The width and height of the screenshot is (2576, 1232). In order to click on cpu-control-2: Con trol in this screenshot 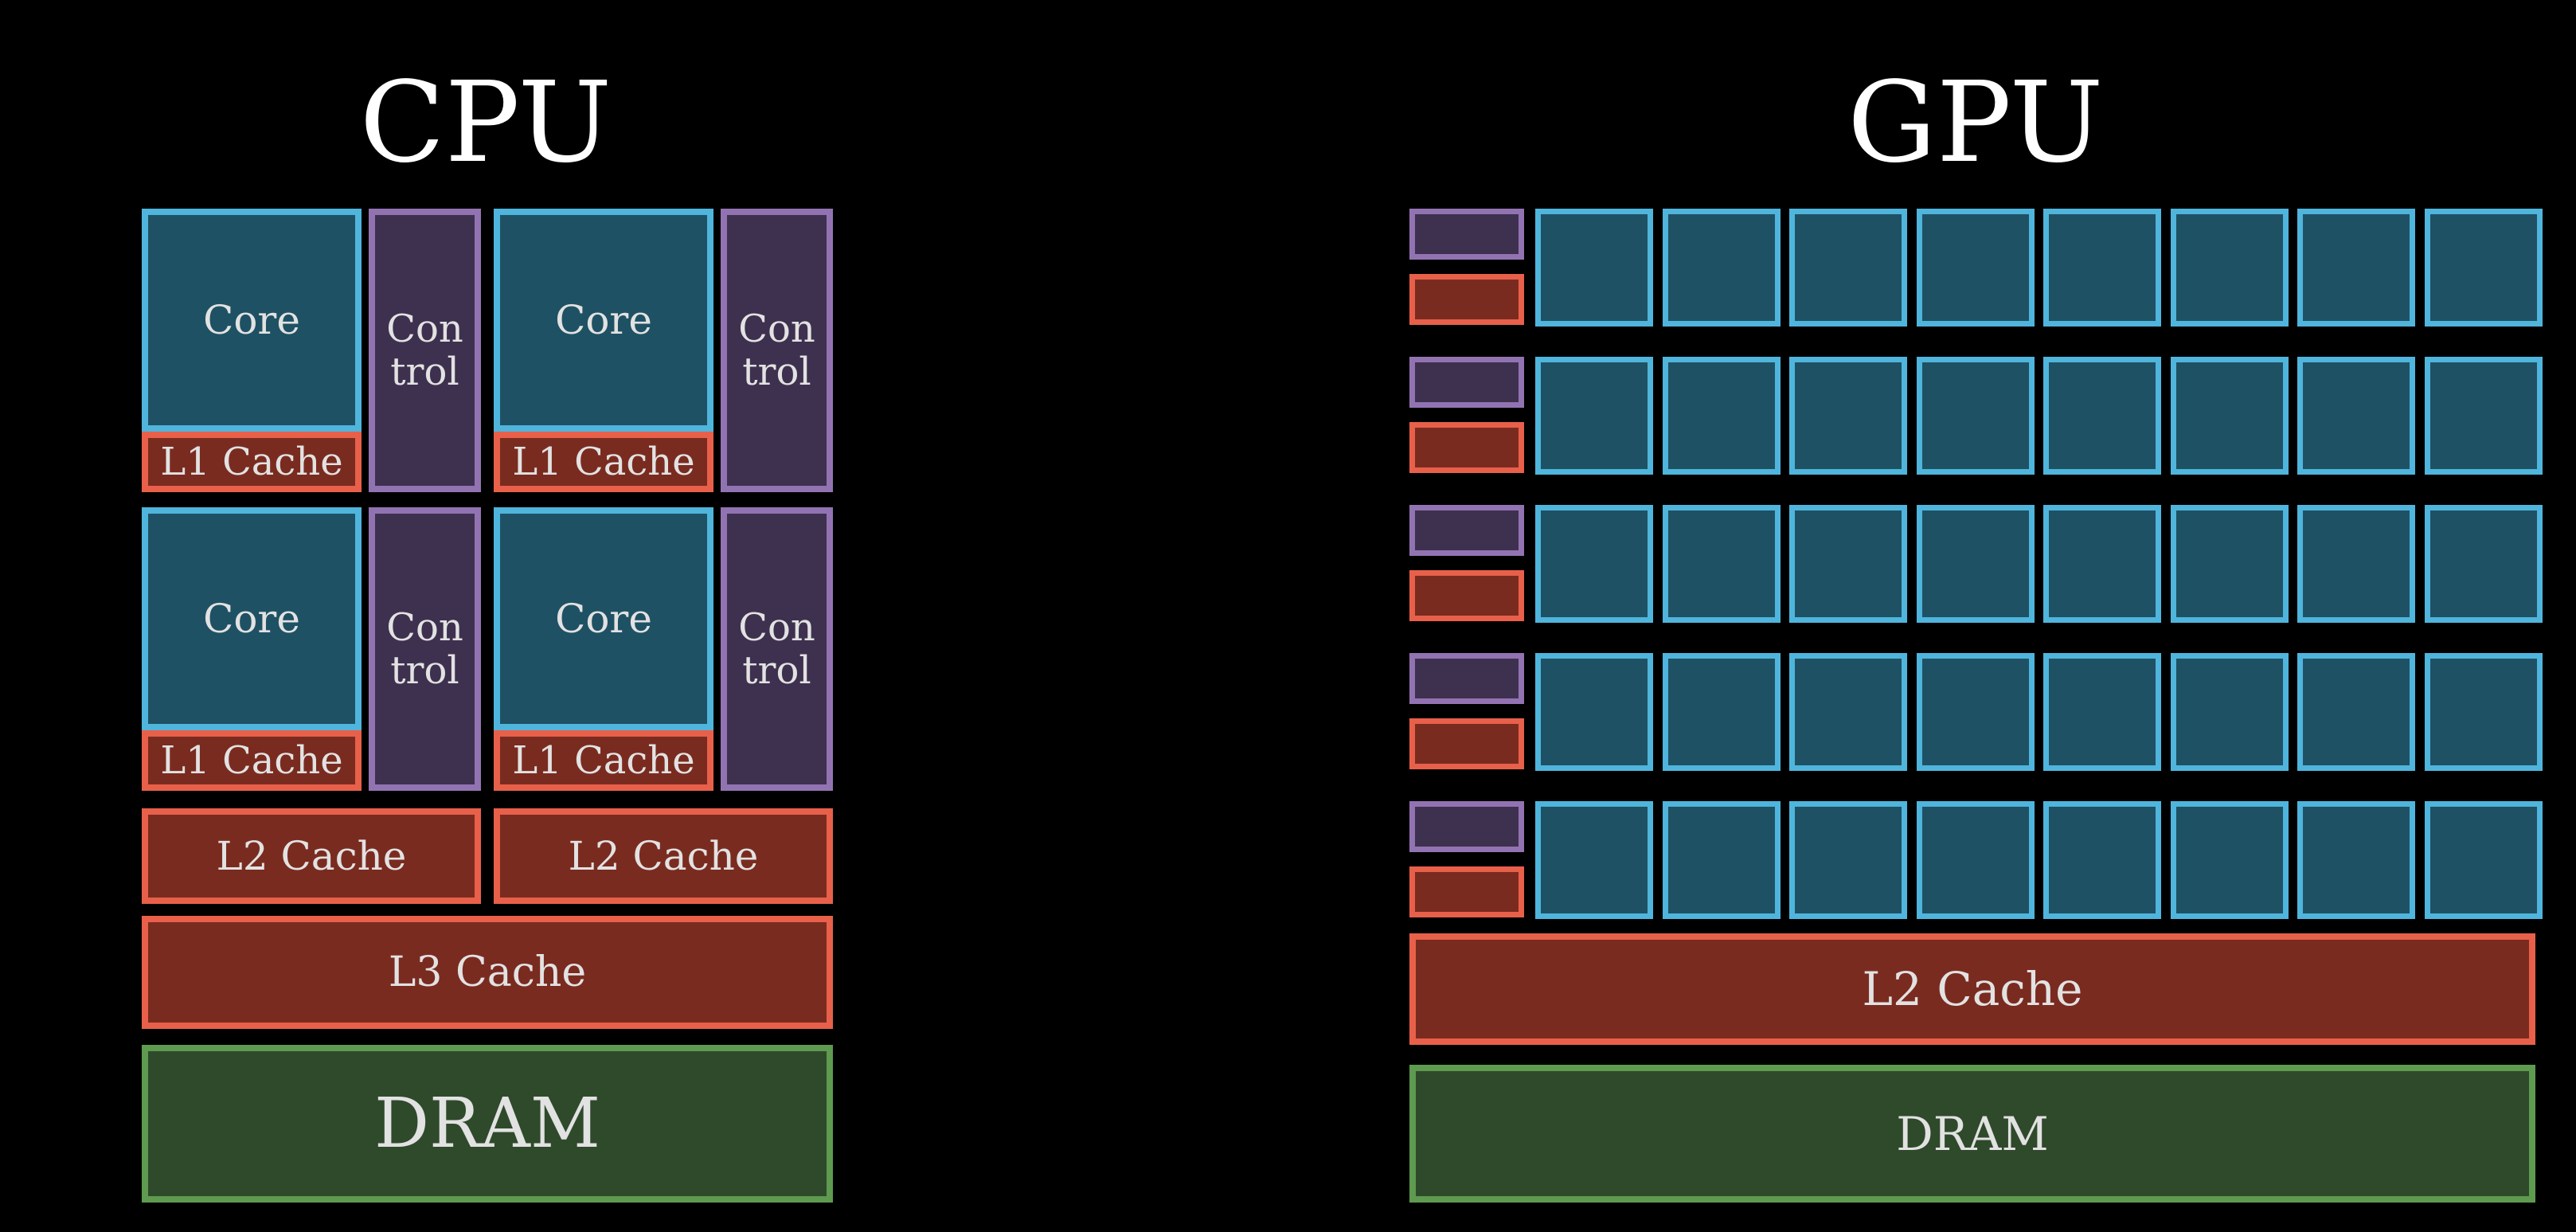, I will do `click(777, 350)`.